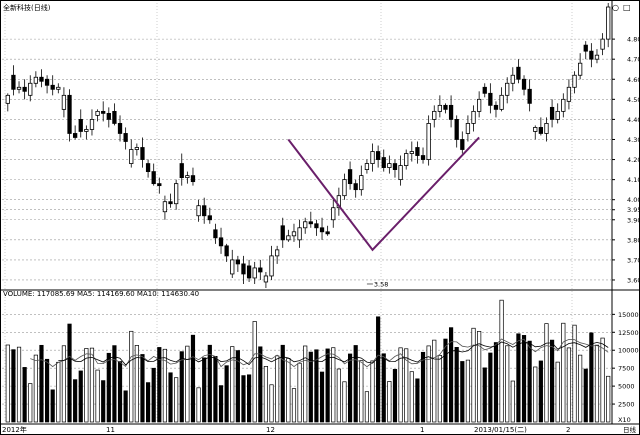 The width and height of the screenshot is (640, 435). I want to click on v-shape-line, so click(383, 194).